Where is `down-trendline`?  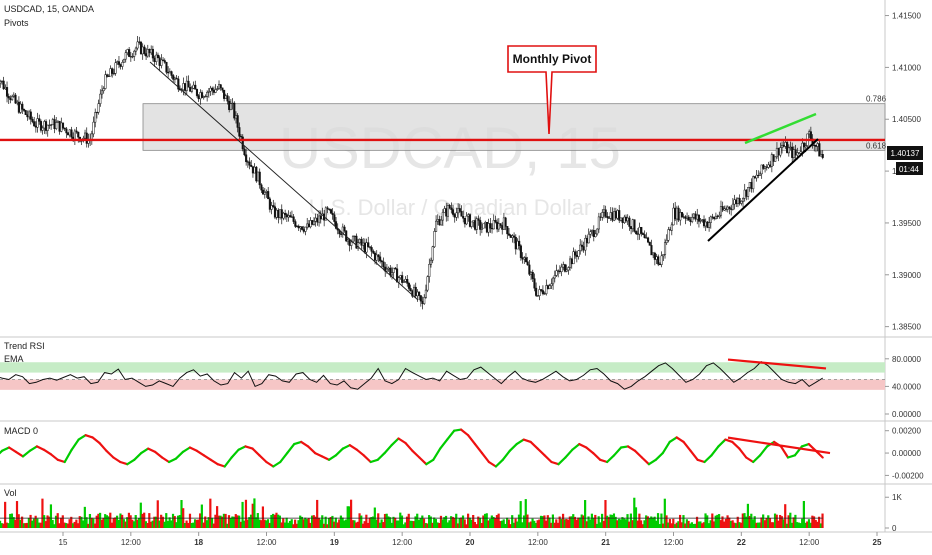 down-trendline is located at coordinates (284, 181).